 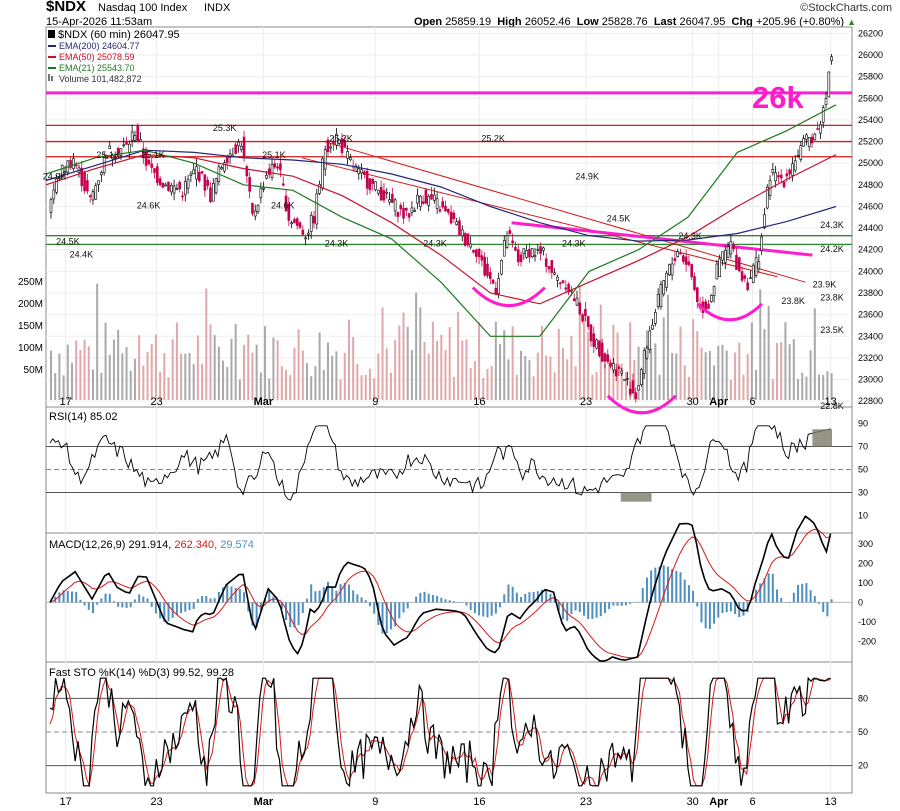 I want to click on brand-logo: ©StockCharts.com, so click(x=846, y=8).